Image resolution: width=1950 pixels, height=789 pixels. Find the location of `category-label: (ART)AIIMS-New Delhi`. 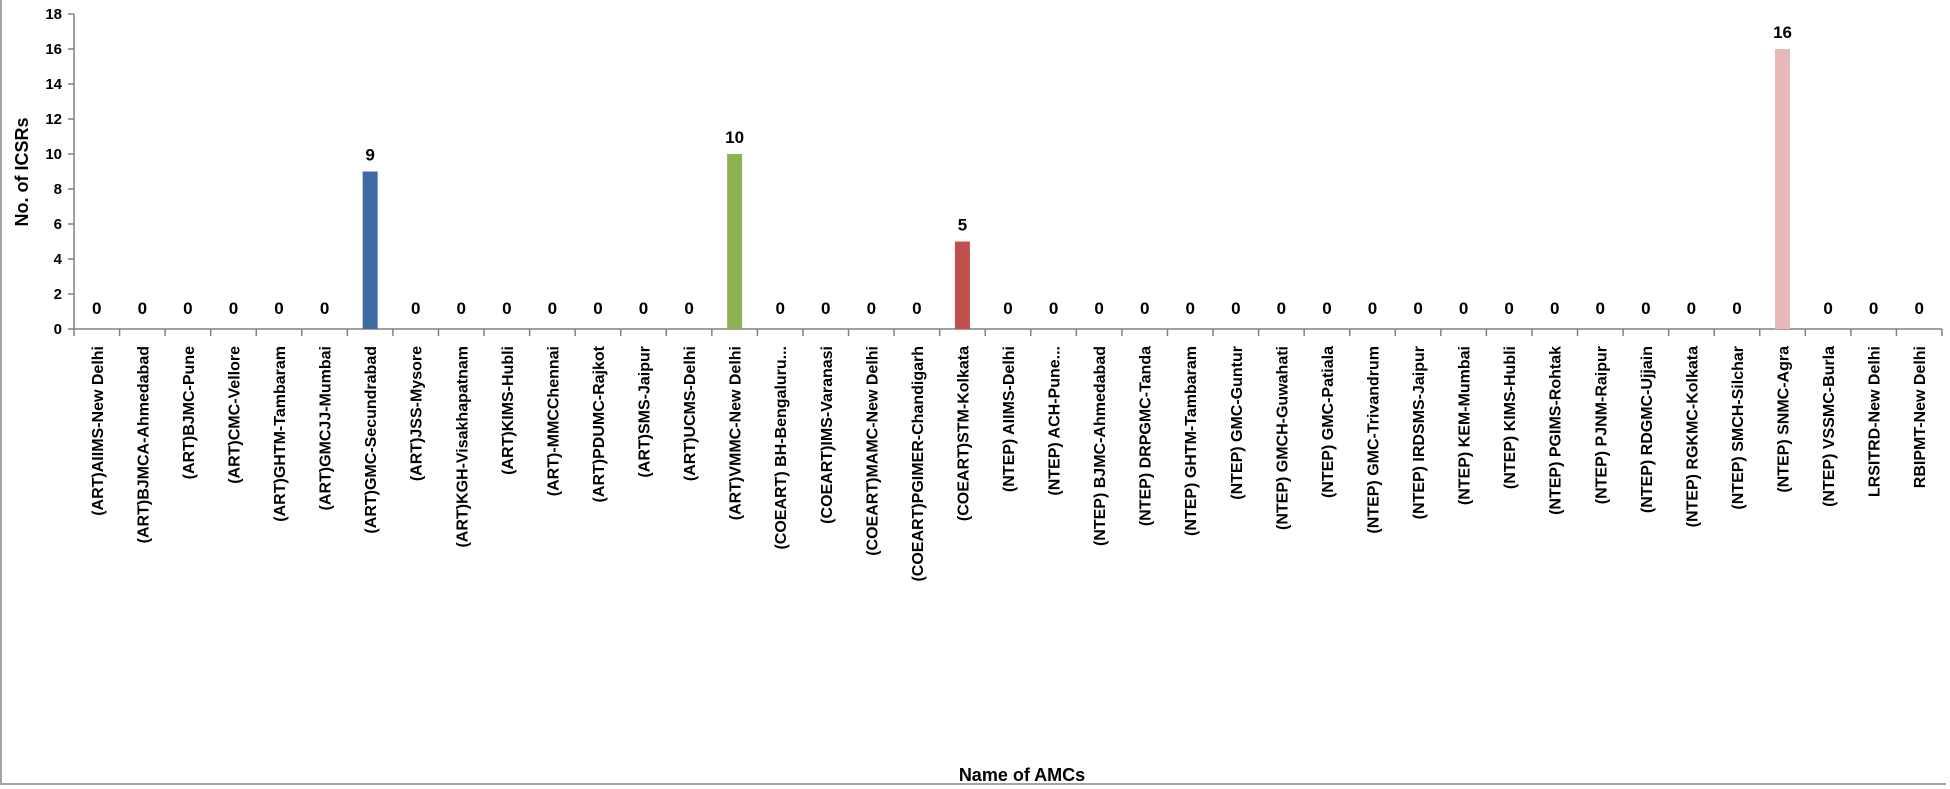

category-label: (ART)AIIMS-New Delhi is located at coordinates (98, 431).